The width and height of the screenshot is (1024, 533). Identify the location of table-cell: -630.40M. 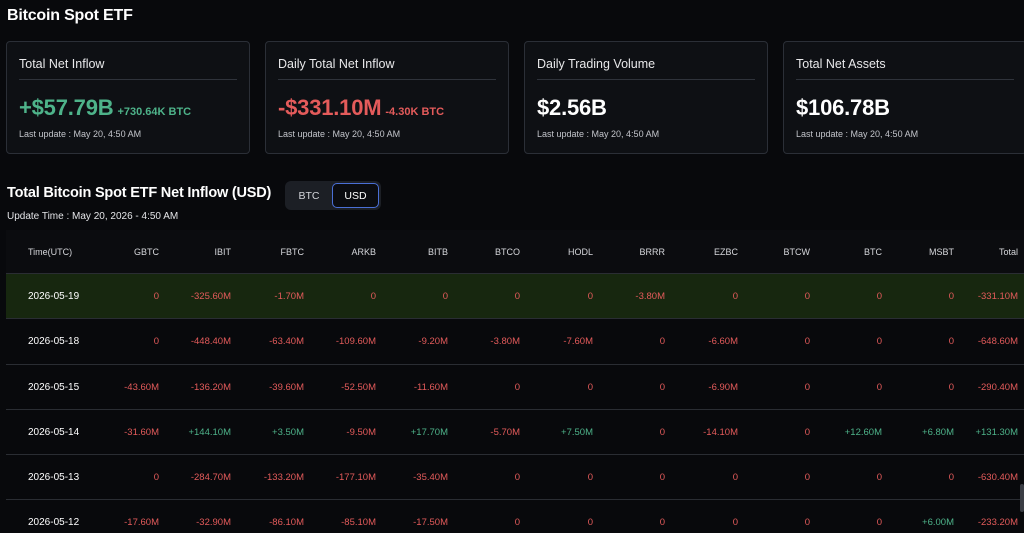
(997, 477).